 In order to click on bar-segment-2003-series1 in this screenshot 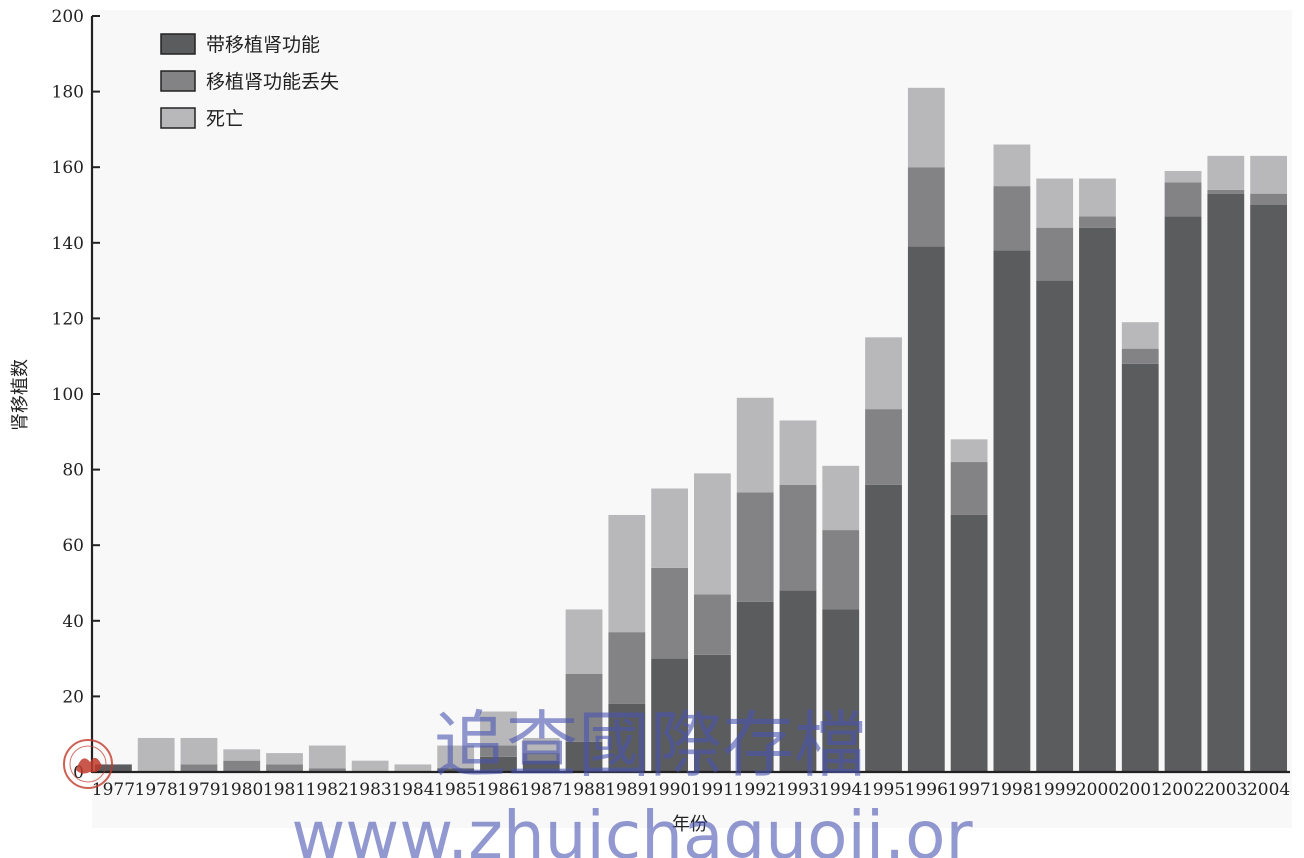, I will do `click(1226, 191)`.